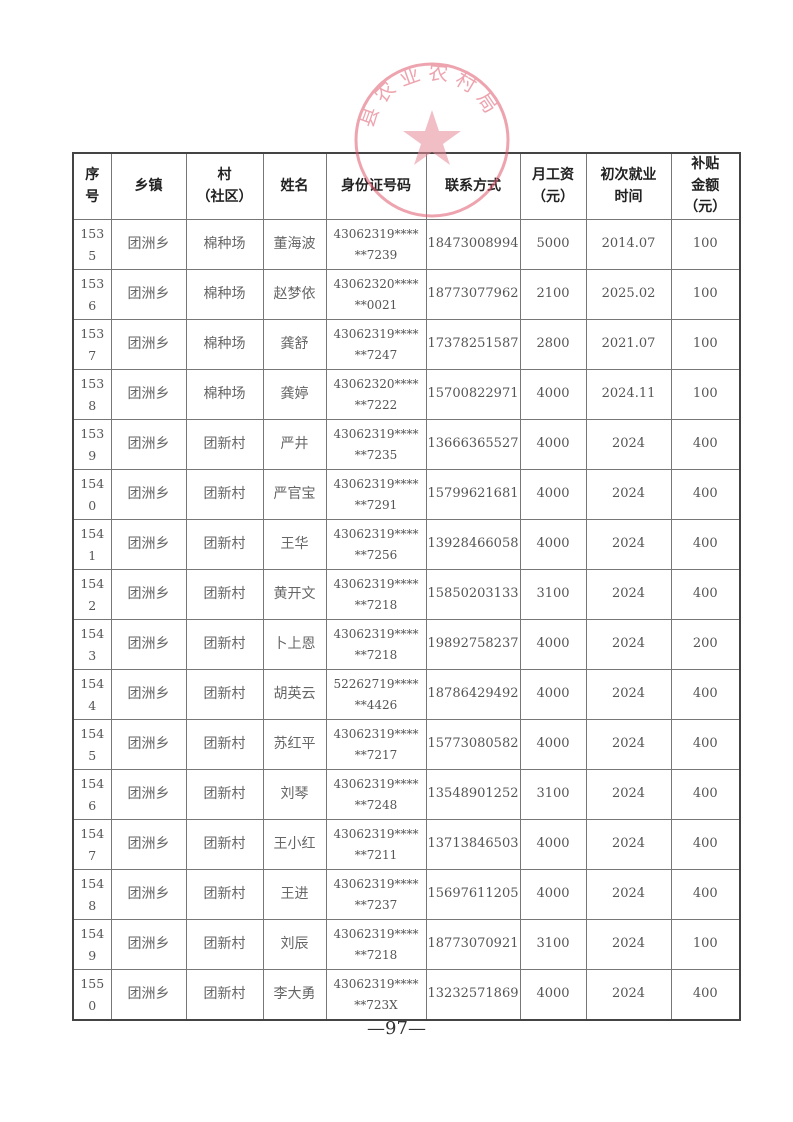 This screenshot has width=793, height=1122. I want to click on cell-name: 王小红, so click(294, 845).